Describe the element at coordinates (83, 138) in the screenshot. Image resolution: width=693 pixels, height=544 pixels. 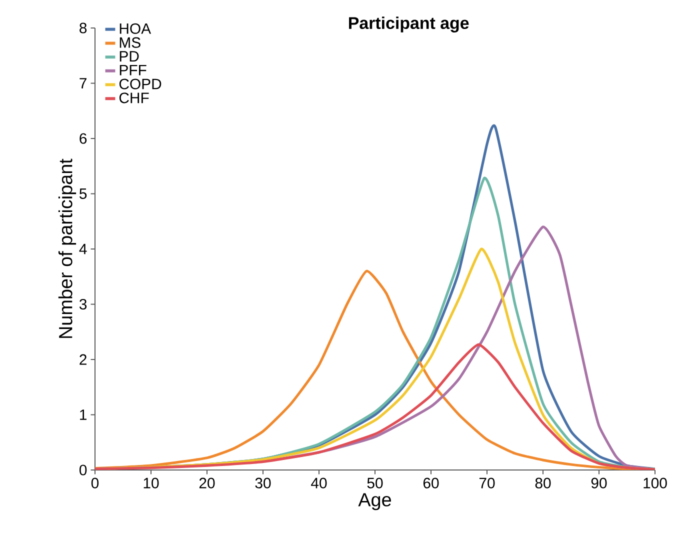
I see `y-tick-label: 6` at that location.